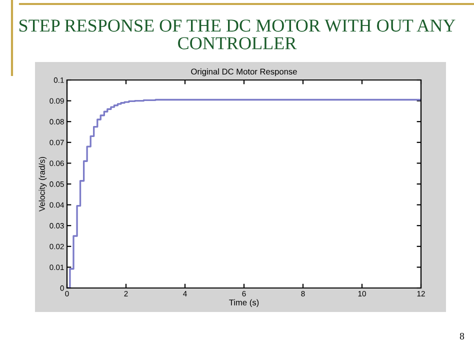 This screenshot has height=355, width=474. I want to click on text: 8, so click(462, 336).